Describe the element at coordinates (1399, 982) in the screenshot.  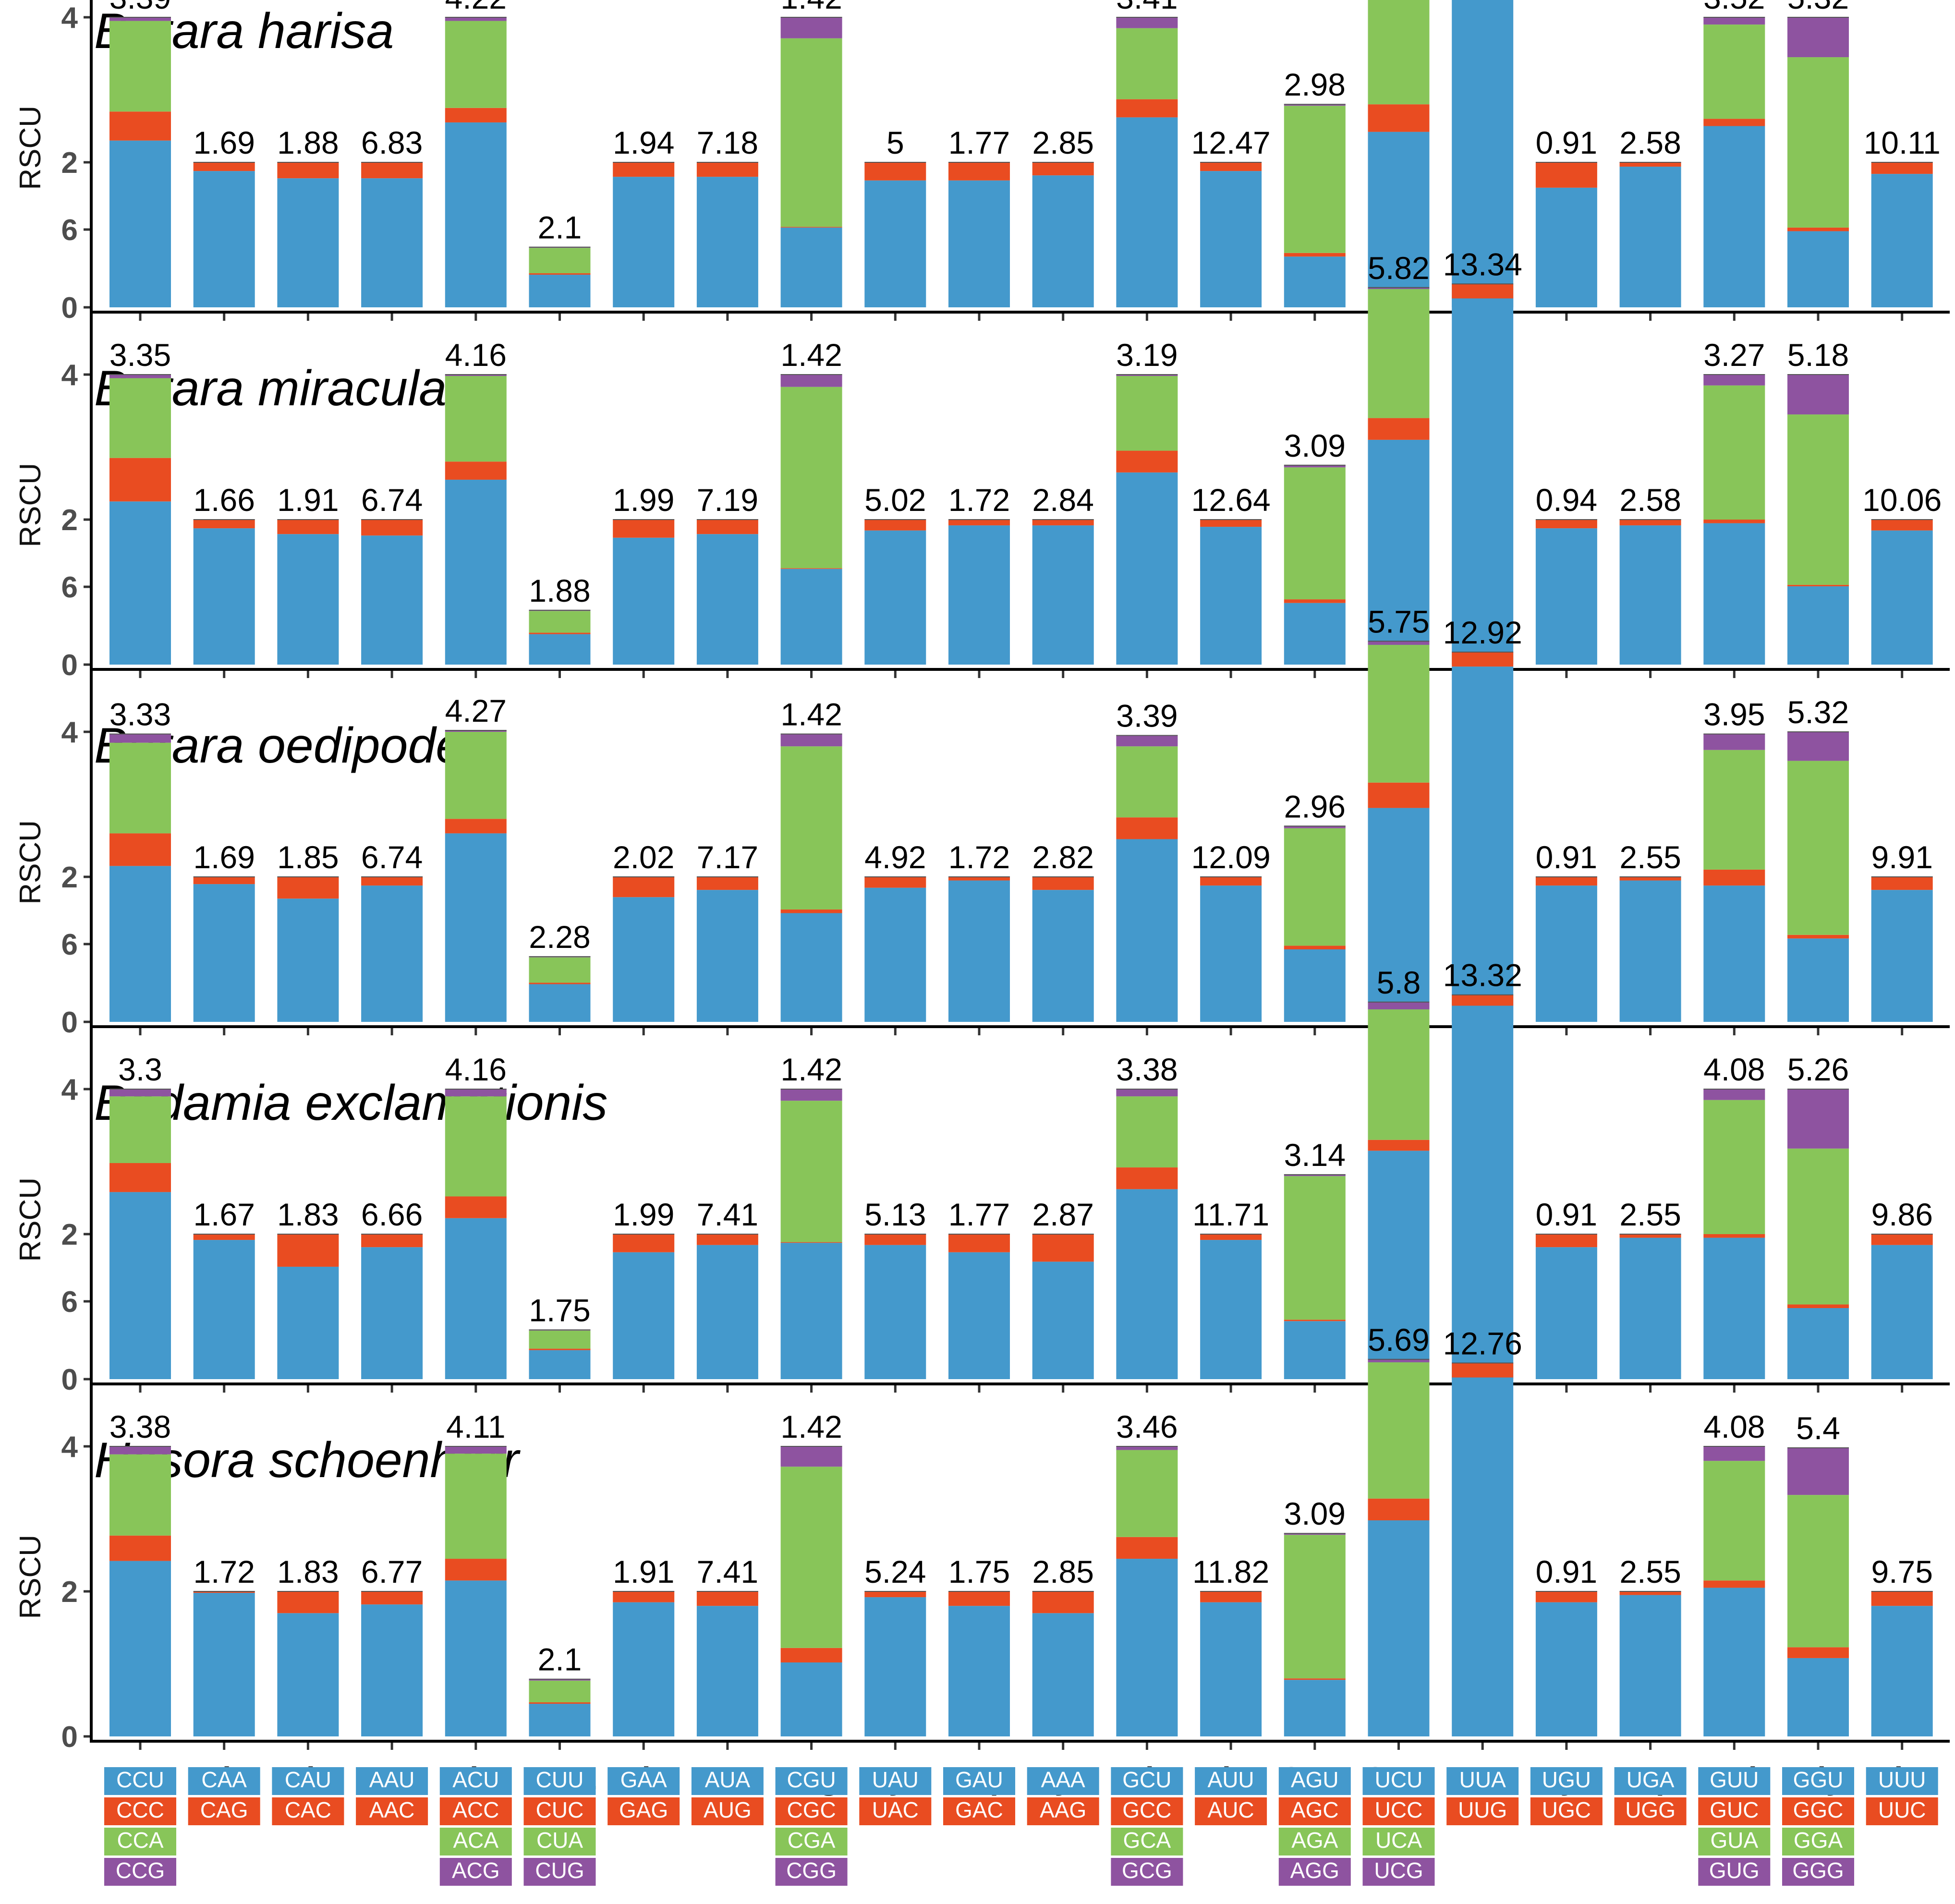
I see `data-label: 5.8` at that location.